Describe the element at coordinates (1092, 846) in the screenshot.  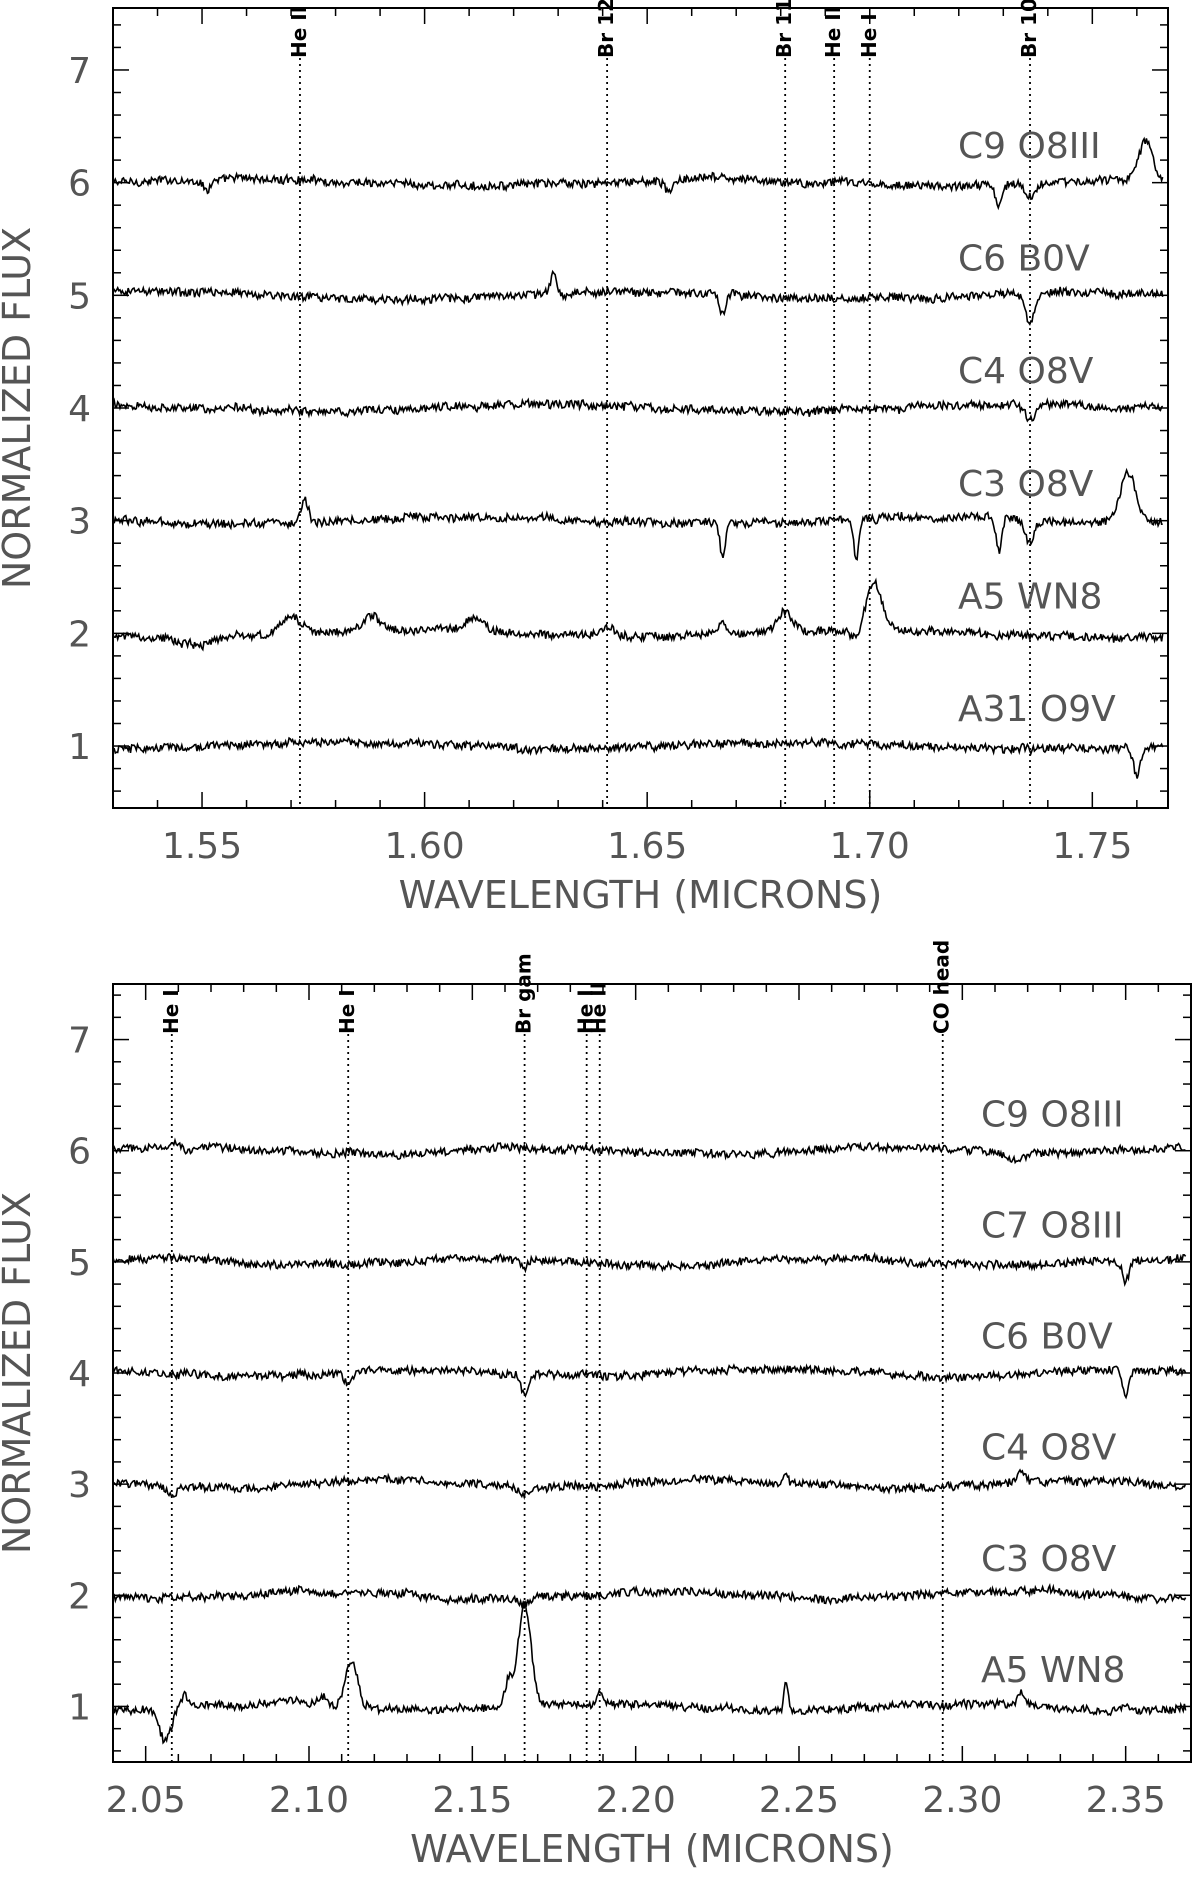
I see `x-tick-label: 1.75` at that location.